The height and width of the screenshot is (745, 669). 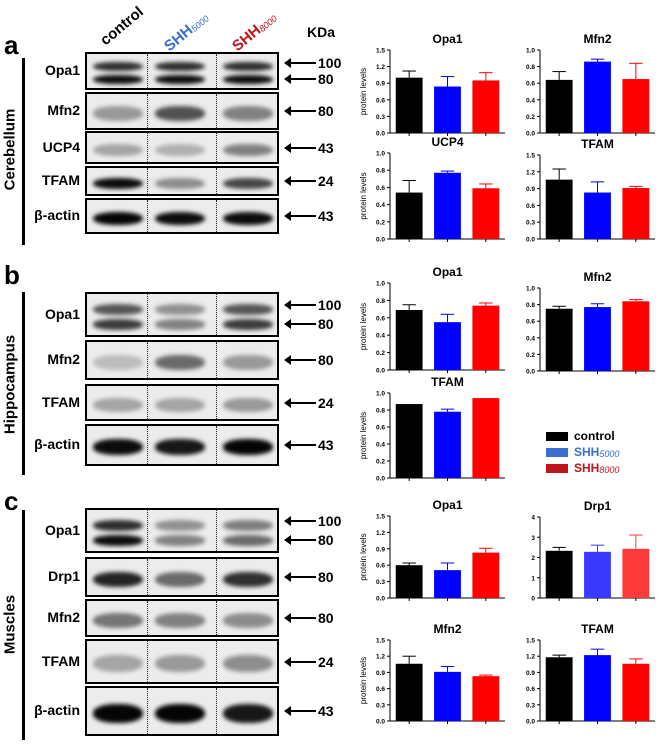 I want to click on molecular-weight-label: 100, so click(x=330, y=304).